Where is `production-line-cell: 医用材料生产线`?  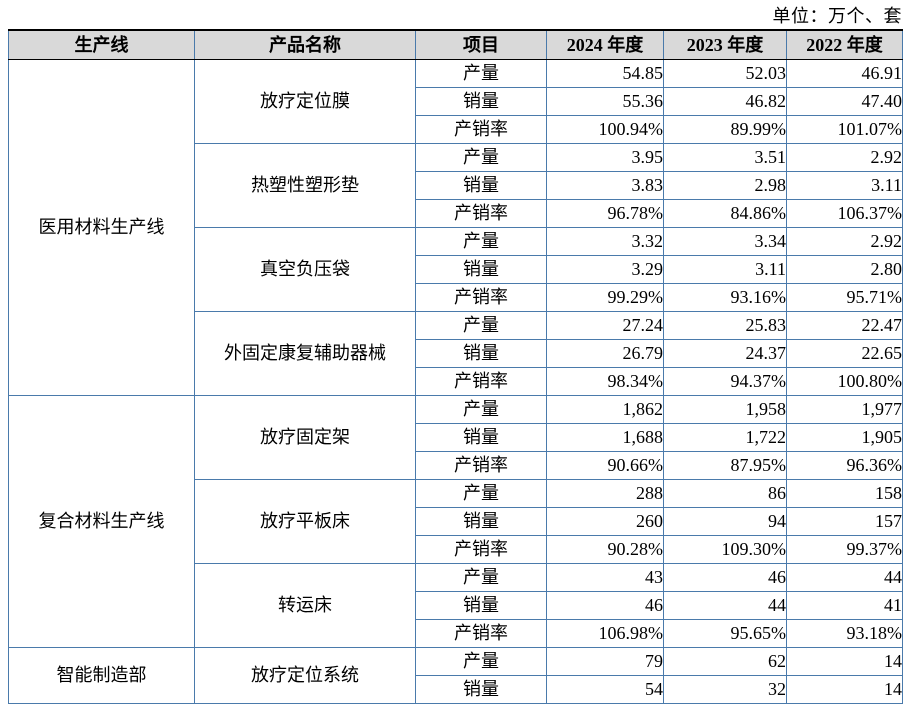 production-line-cell: 医用材料生产线 is located at coordinates (101, 227).